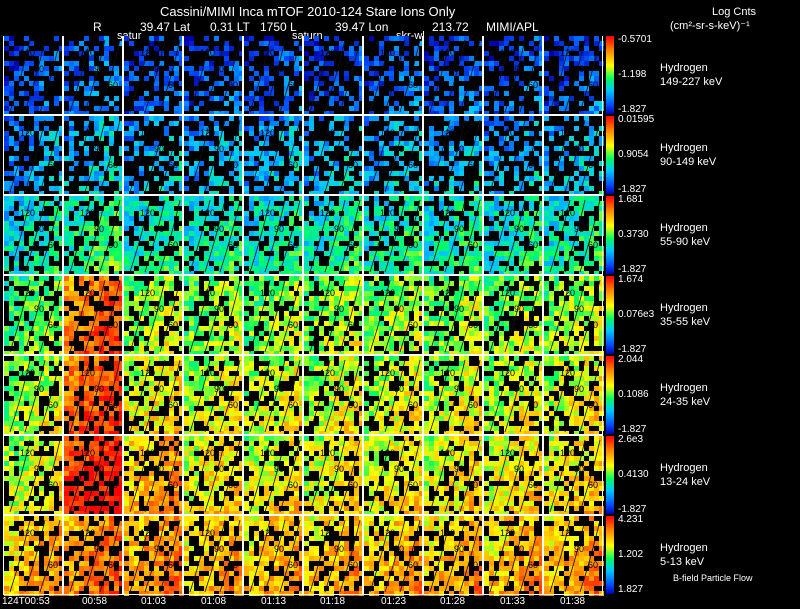 This screenshot has width=800, height=609. I want to click on contour-label: 90, so click(339, 69).